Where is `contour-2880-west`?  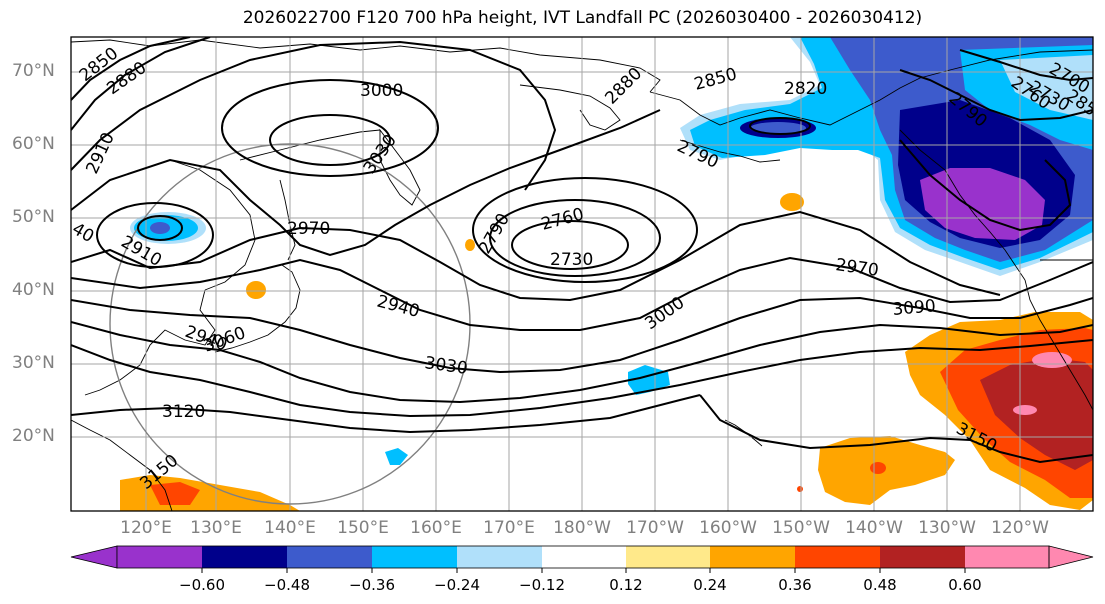 contour-2880-west is located at coordinates (141, 84).